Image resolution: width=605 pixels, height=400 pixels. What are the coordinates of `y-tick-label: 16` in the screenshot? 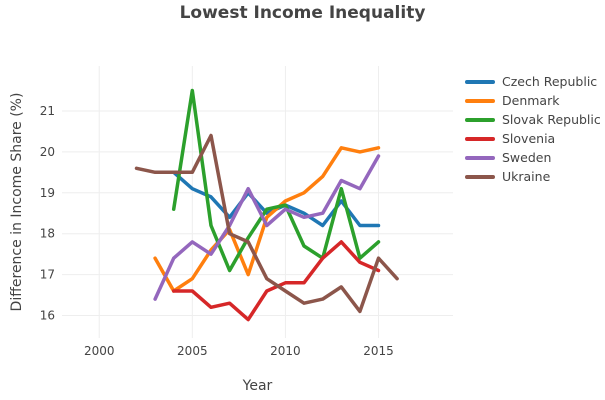 It's located at (47, 316).